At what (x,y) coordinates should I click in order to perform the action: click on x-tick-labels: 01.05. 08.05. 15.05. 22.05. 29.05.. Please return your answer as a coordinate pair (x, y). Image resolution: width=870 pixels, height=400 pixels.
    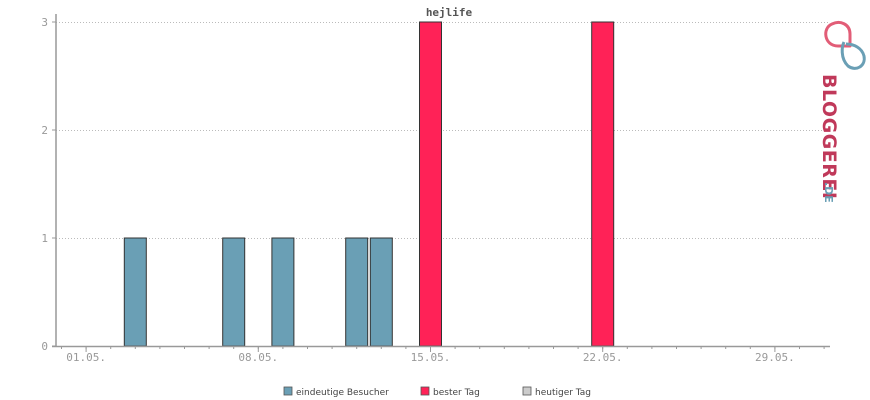
    Looking at the image, I should click on (443, 355).